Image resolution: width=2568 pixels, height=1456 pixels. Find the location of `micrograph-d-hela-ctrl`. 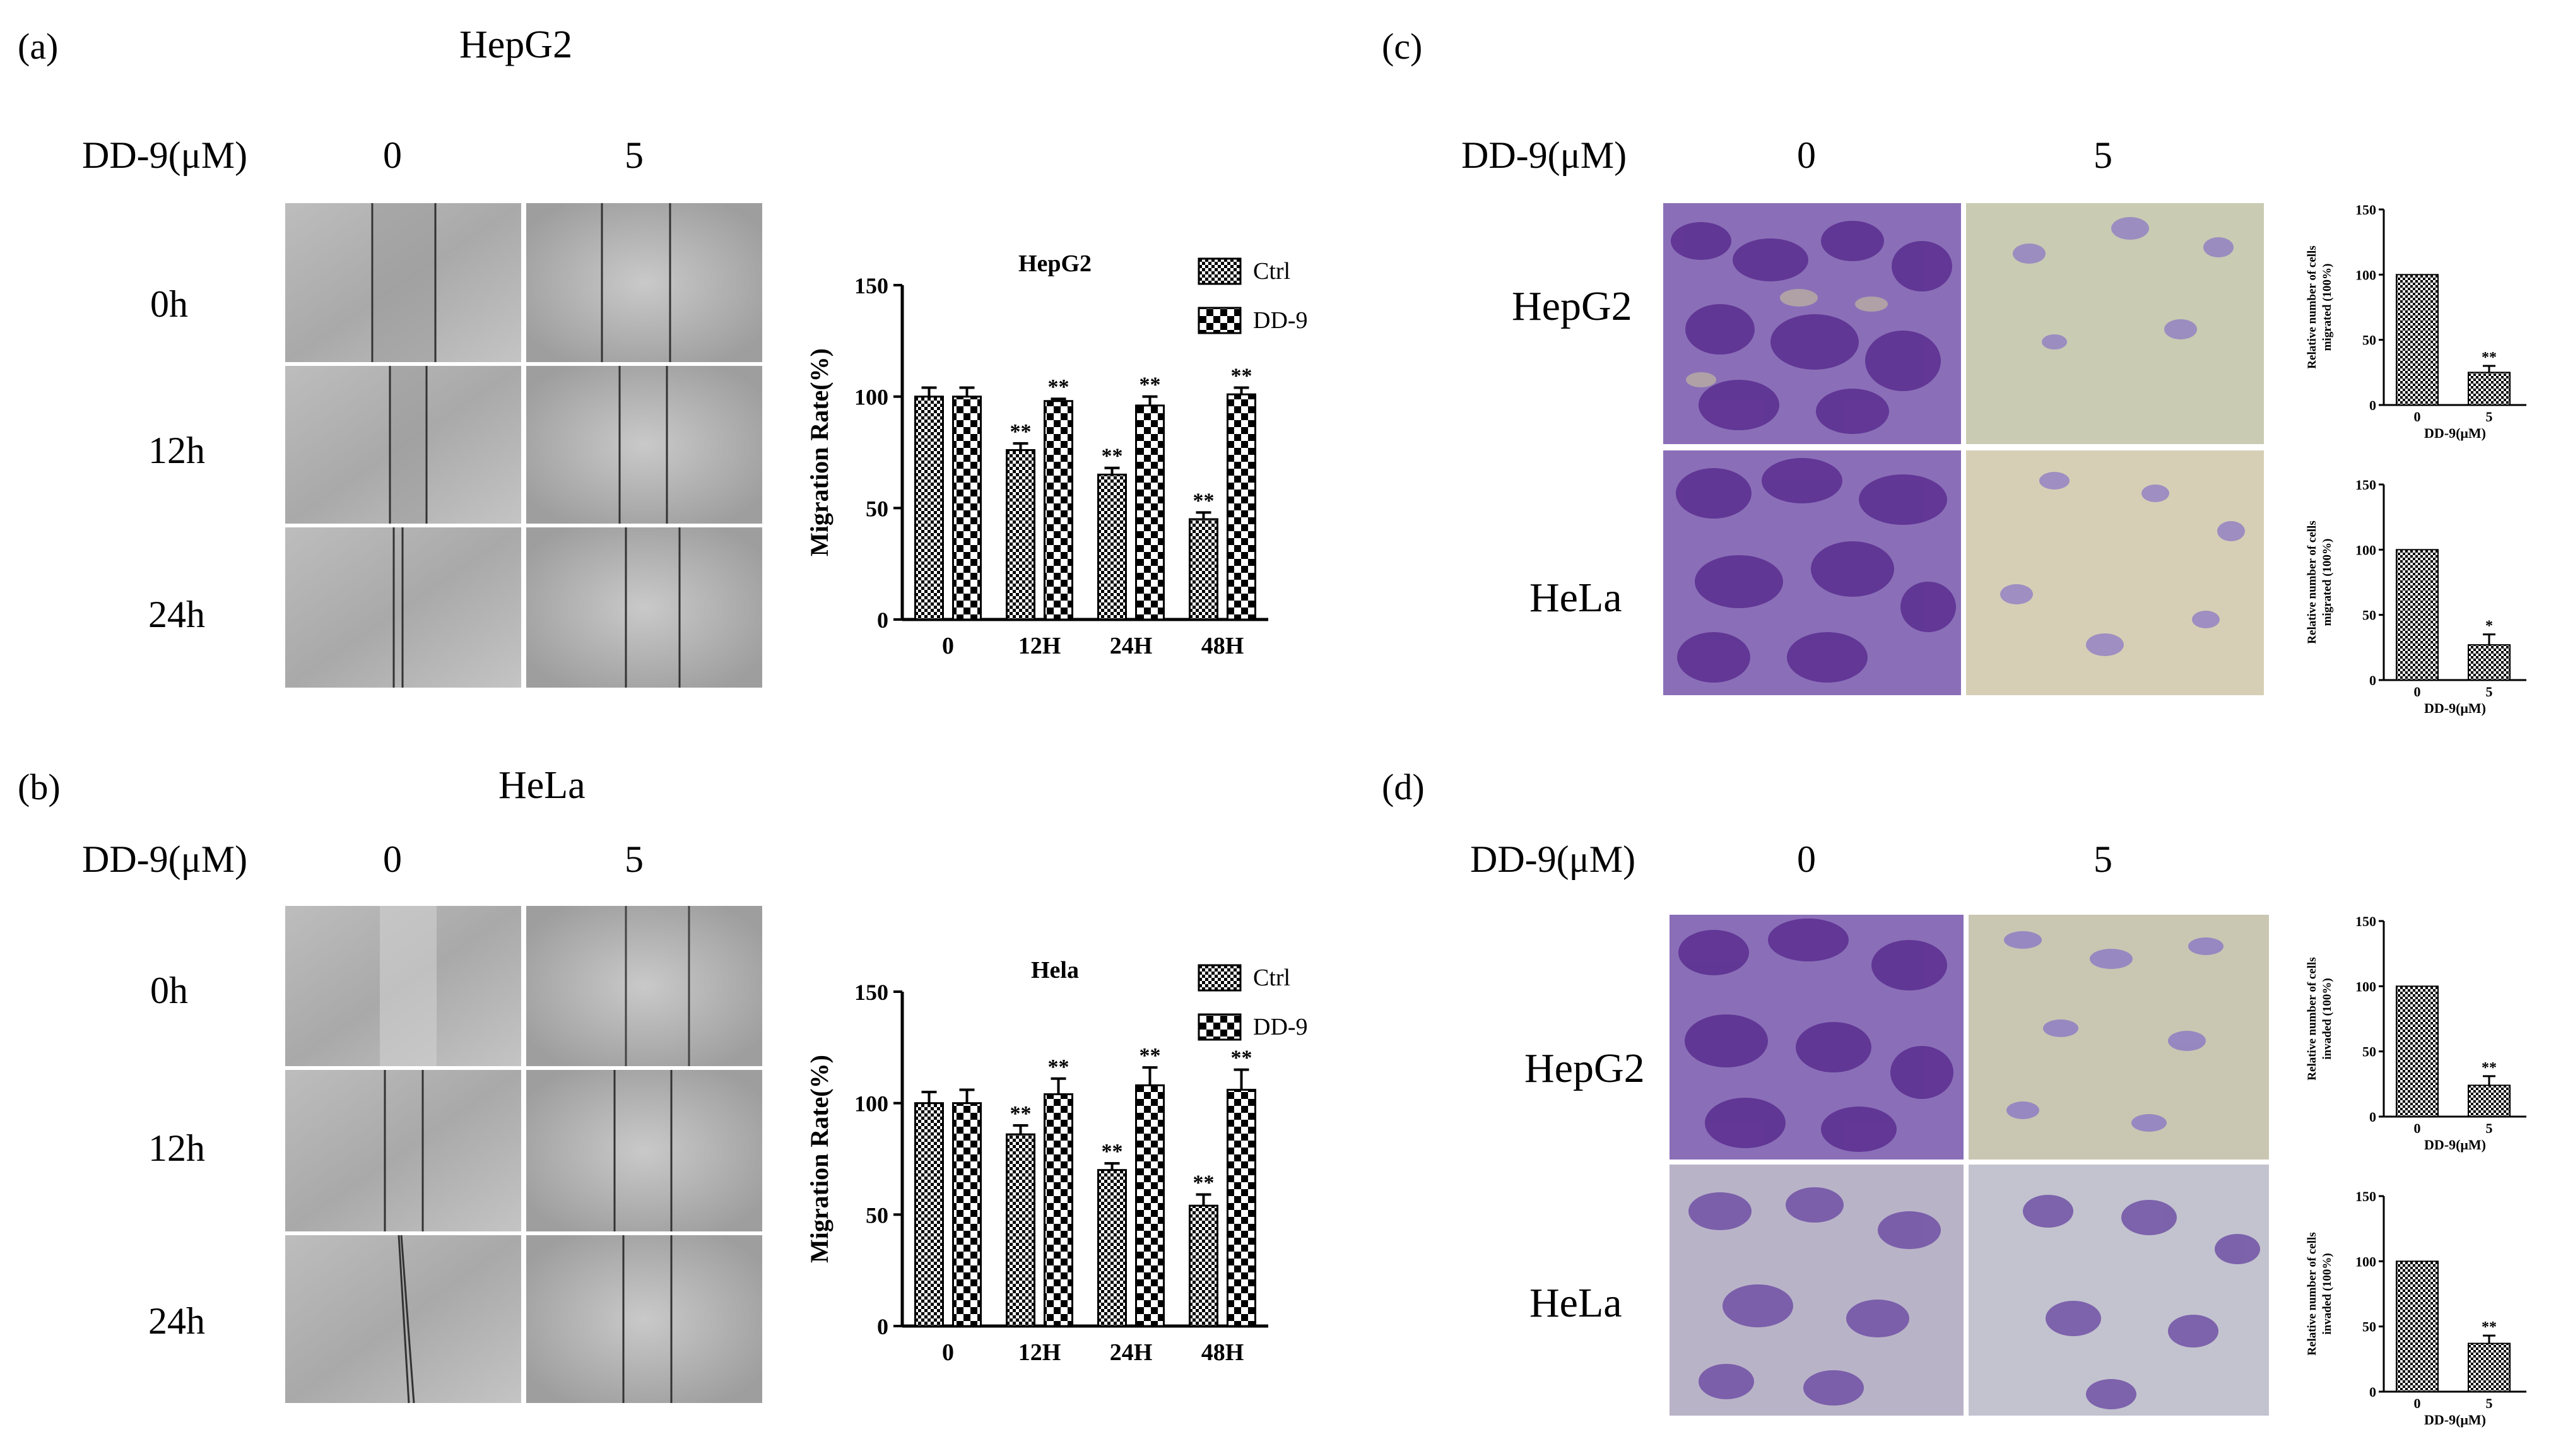

micrograph-d-hela-ctrl is located at coordinates (1817, 1290).